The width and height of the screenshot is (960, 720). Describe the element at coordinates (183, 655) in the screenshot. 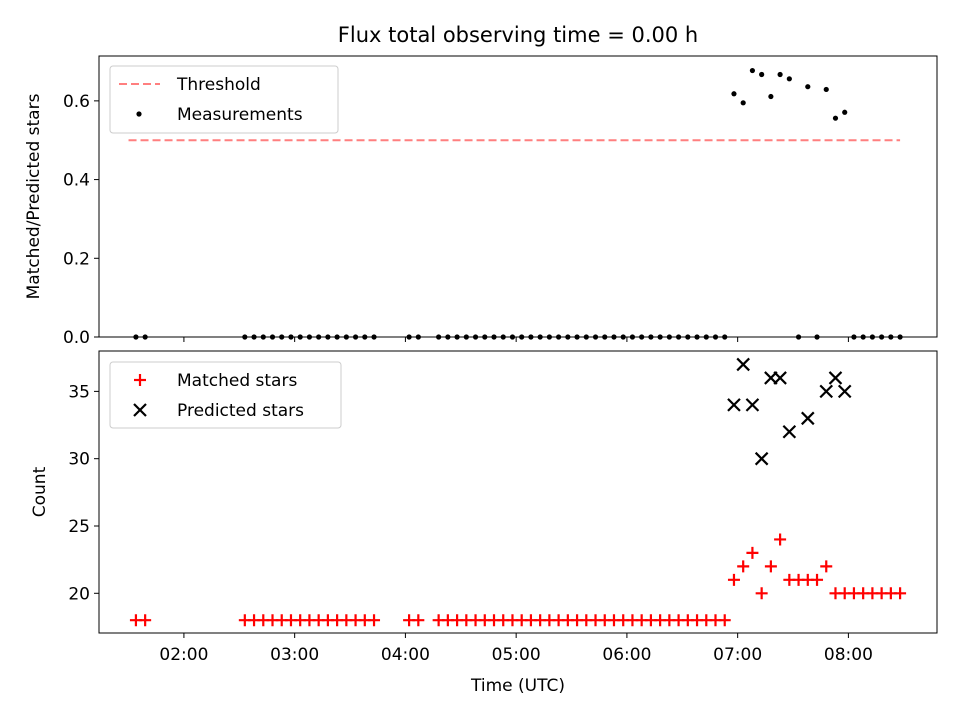

I see `x-tick-label: 02:00` at that location.